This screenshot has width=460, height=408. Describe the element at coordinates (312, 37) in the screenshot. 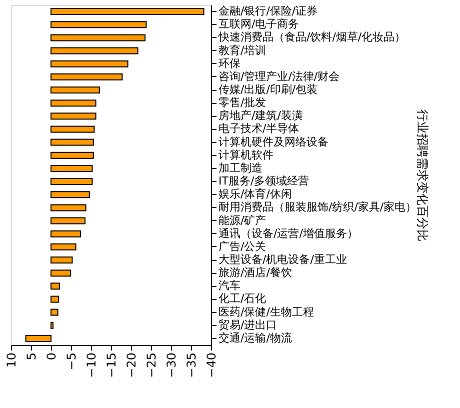

I see `y-tick-label: 快速消费品（食品/饮料/烟草/化妆品）` at that location.